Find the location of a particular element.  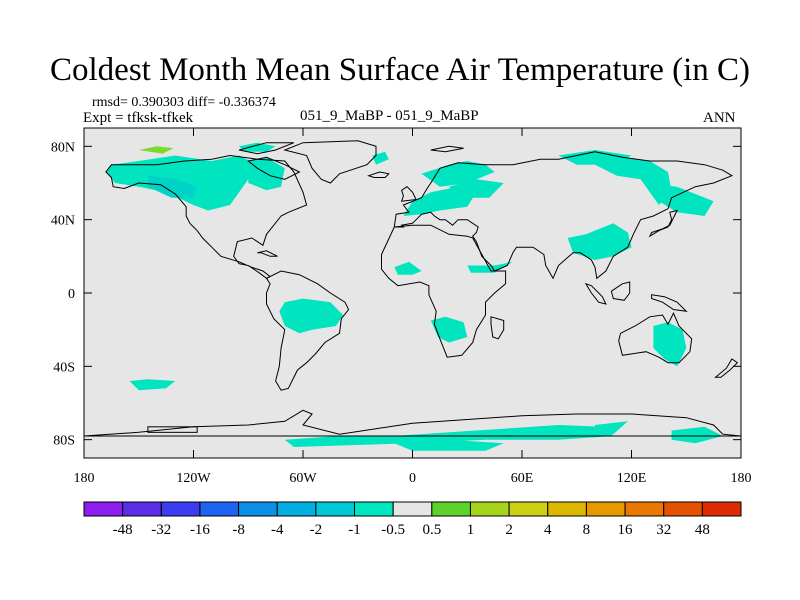

lat-tick-label: 80S is located at coordinates (64, 441).